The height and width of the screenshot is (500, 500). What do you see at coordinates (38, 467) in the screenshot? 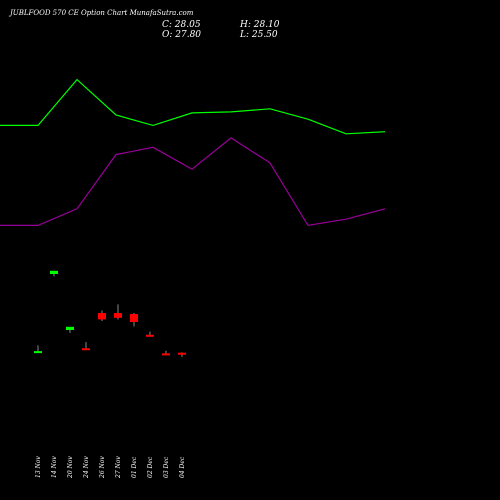
I see `x-tick-label: 13 Nov` at bounding box center [38, 467].